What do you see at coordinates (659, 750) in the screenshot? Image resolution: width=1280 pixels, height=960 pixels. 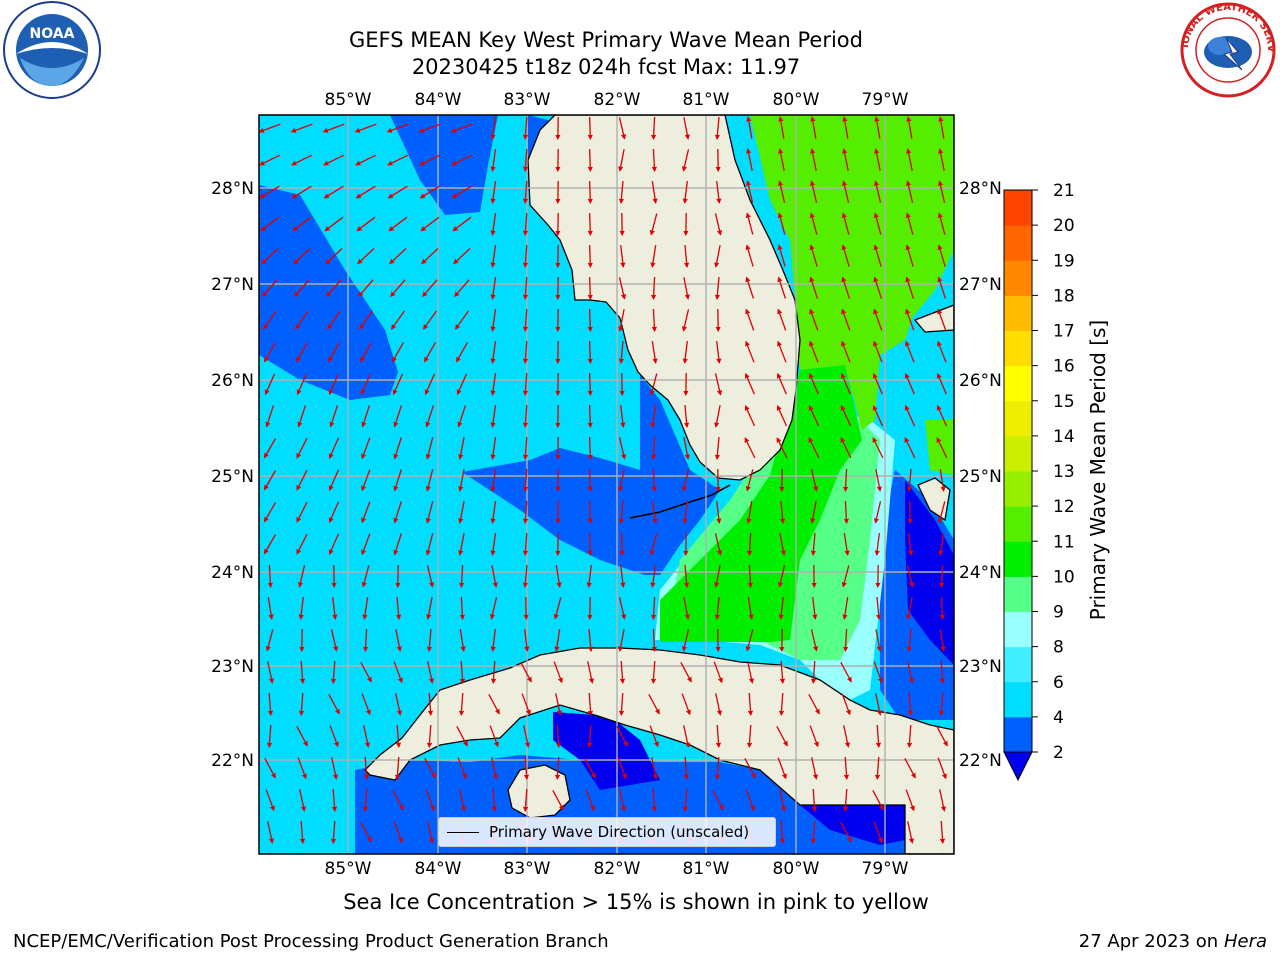 I see `land-cuba` at bounding box center [659, 750].